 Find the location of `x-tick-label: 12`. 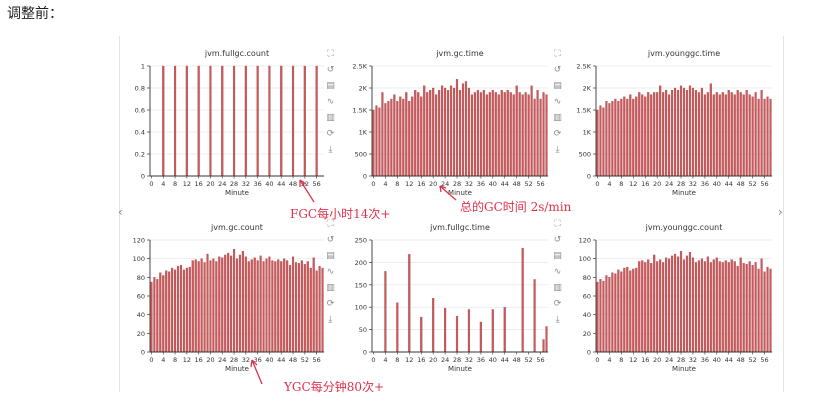

x-tick-label: 12 is located at coordinates (187, 184).